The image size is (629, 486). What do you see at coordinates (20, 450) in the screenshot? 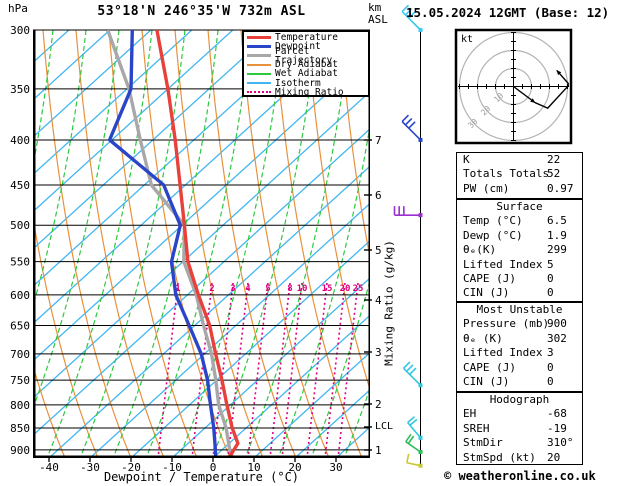
I see `pressure-tick-label: 900` at bounding box center [20, 450].